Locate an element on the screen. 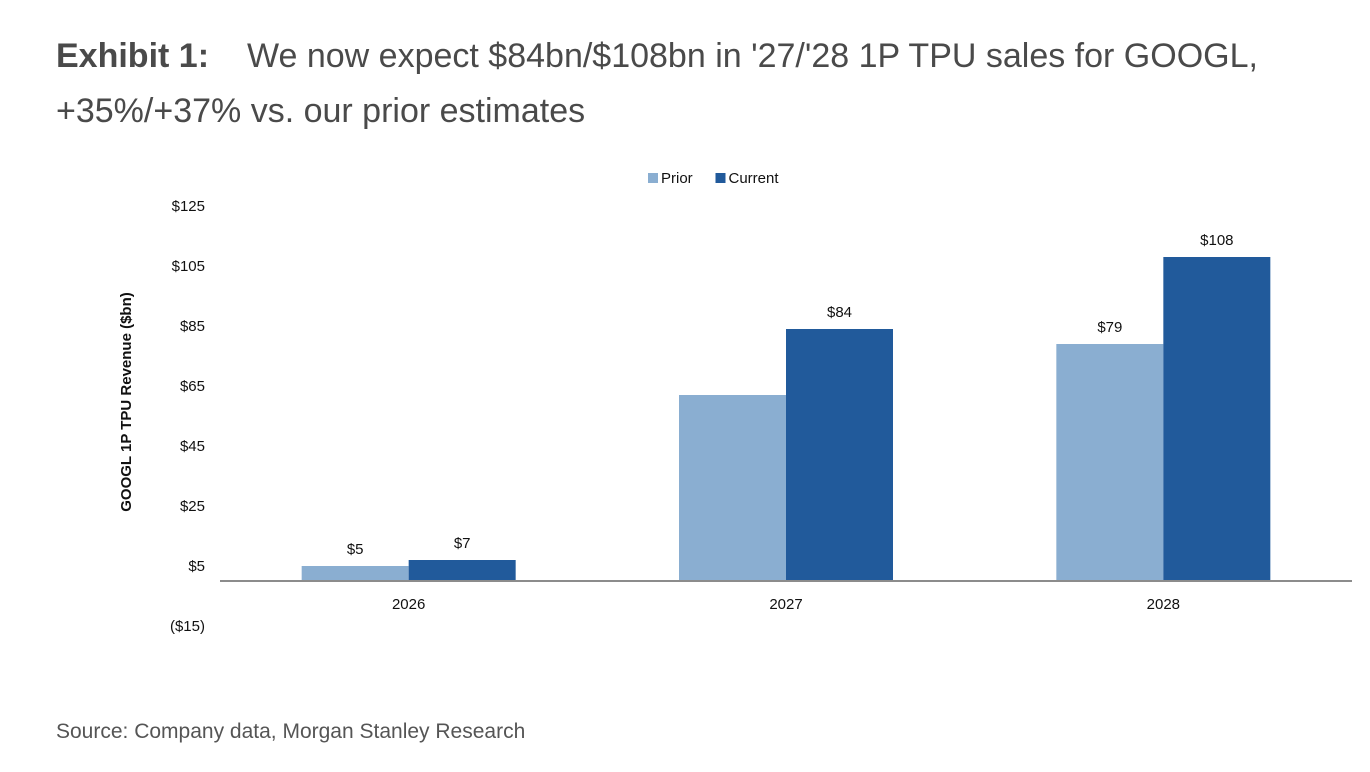  y-axis-title: GOOGL 1P TPU Revenue ($bn) is located at coordinates (126, 402).